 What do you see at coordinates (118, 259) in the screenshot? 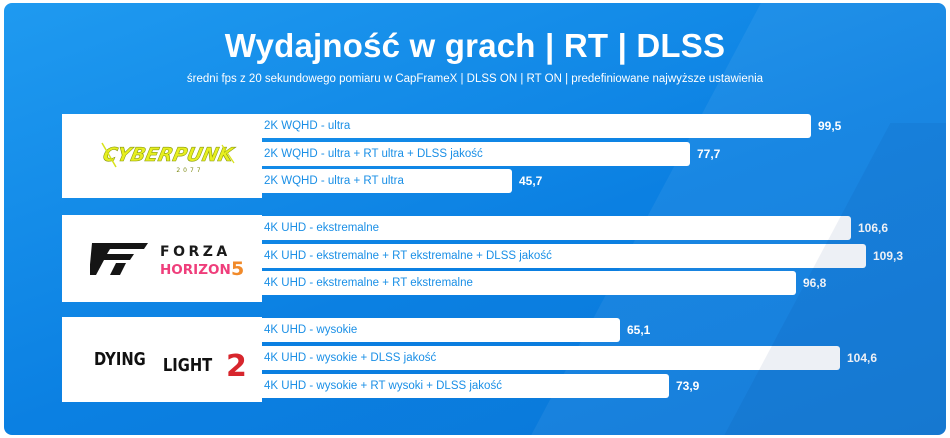
I see `forza-emblem-icon` at bounding box center [118, 259].